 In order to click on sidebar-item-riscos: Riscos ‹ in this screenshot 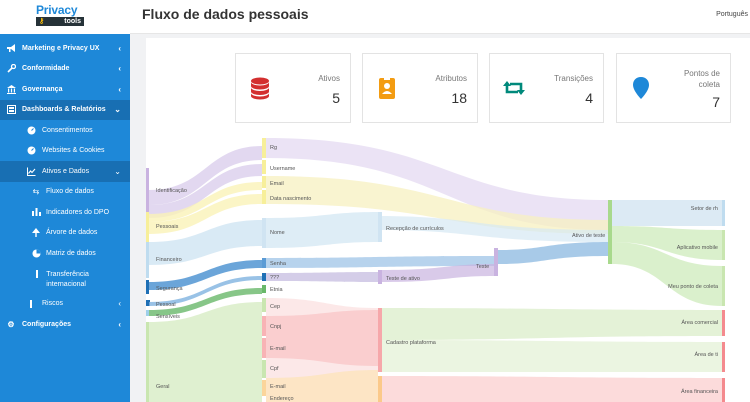, I will do `click(65, 304)`.